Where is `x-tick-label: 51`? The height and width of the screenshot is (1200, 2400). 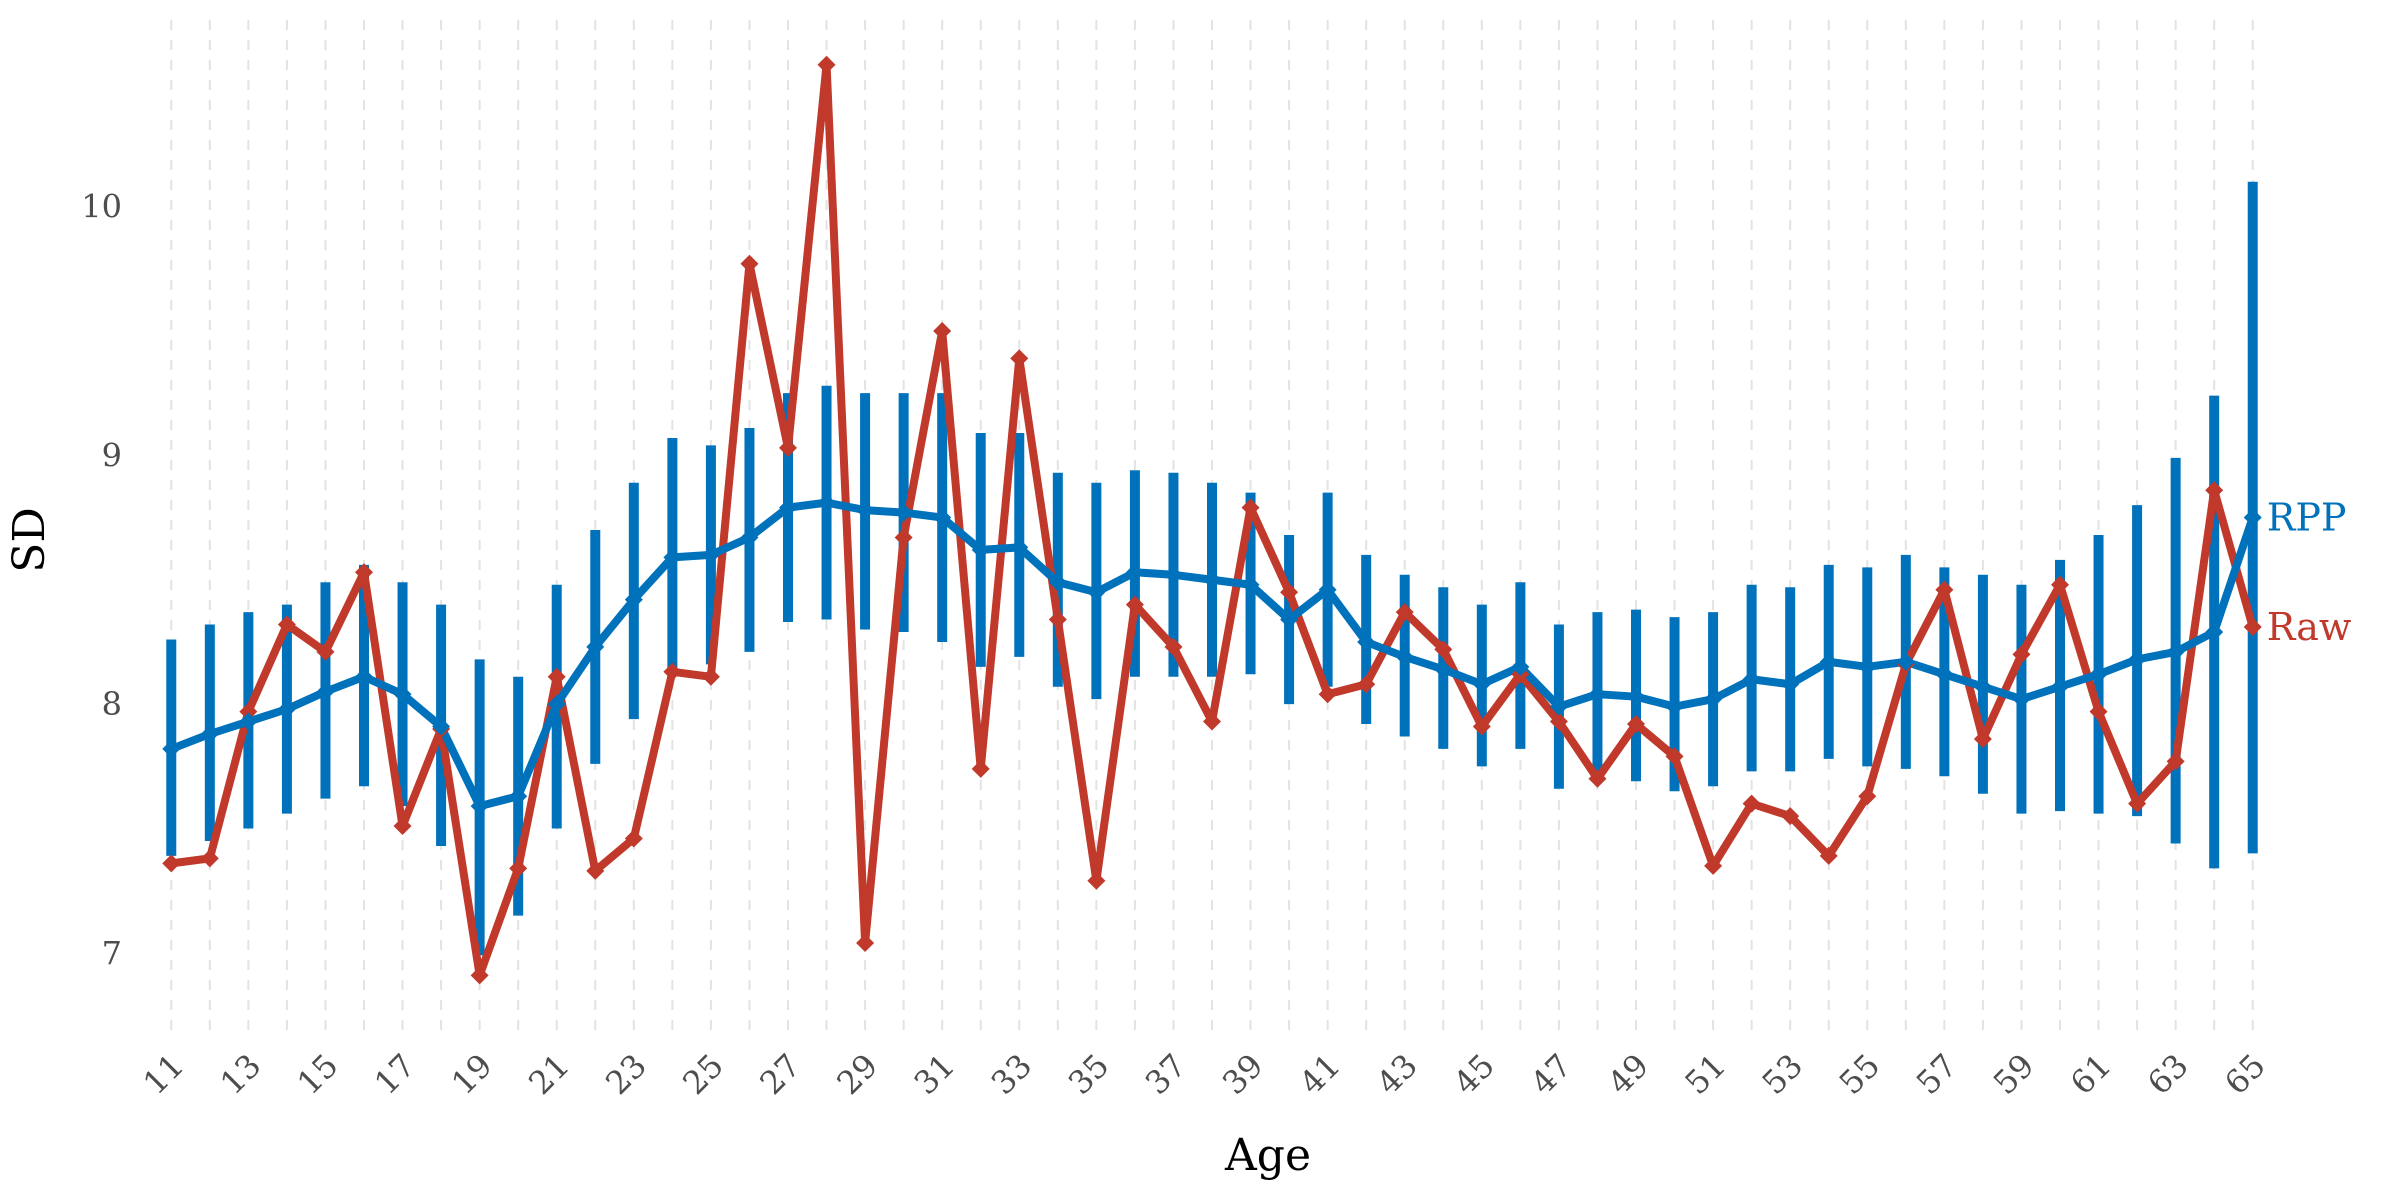
x-tick-label: 51 is located at coordinates (1705, 1074).